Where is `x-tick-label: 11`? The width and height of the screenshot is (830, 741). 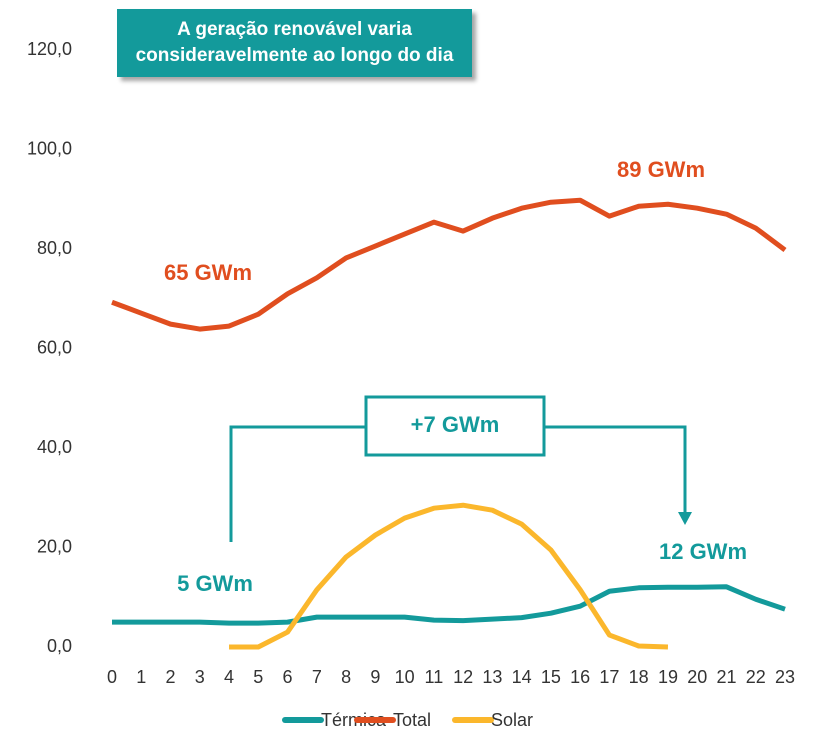
x-tick-label: 11 is located at coordinates (434, 677).